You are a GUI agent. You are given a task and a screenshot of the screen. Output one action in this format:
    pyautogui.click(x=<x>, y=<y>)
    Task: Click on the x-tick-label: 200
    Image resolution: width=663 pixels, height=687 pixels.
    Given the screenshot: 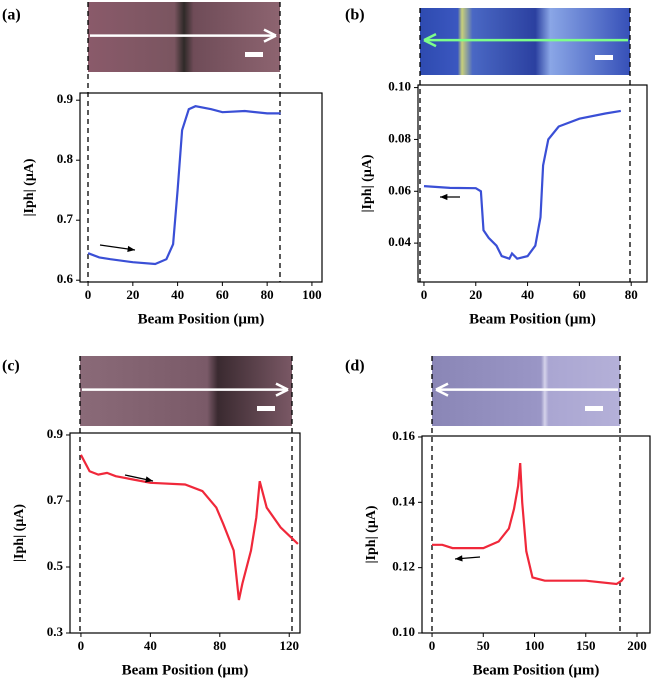 What is the action you would take?
    pyautogui.click(x=637, y=645)
    